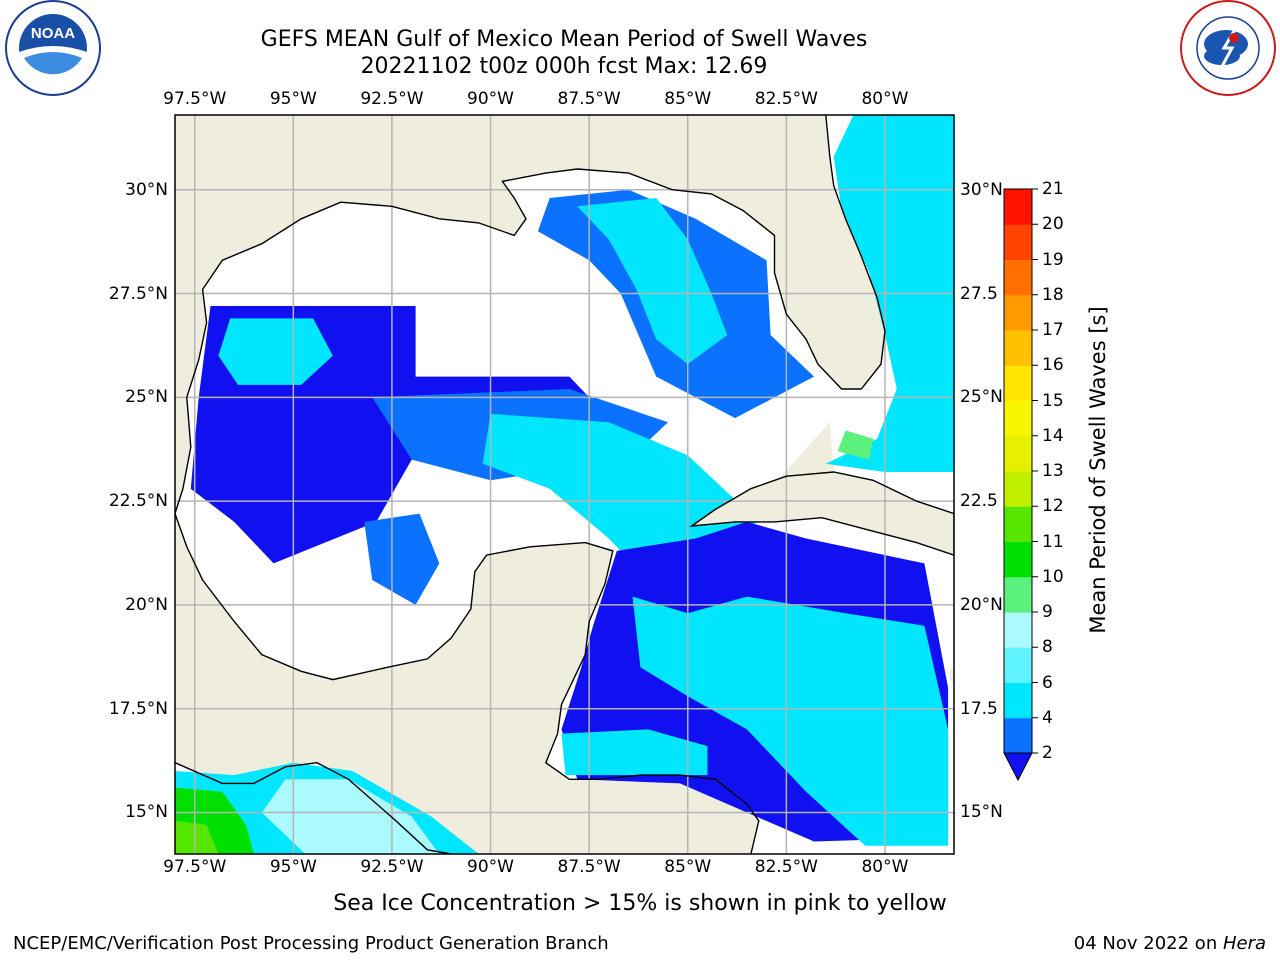 This screenshot has height=960, width=1280. Describe the element at coordinates (1053, 224) in the screenshot. I see `colorbar-tick-label: 20` at that location.